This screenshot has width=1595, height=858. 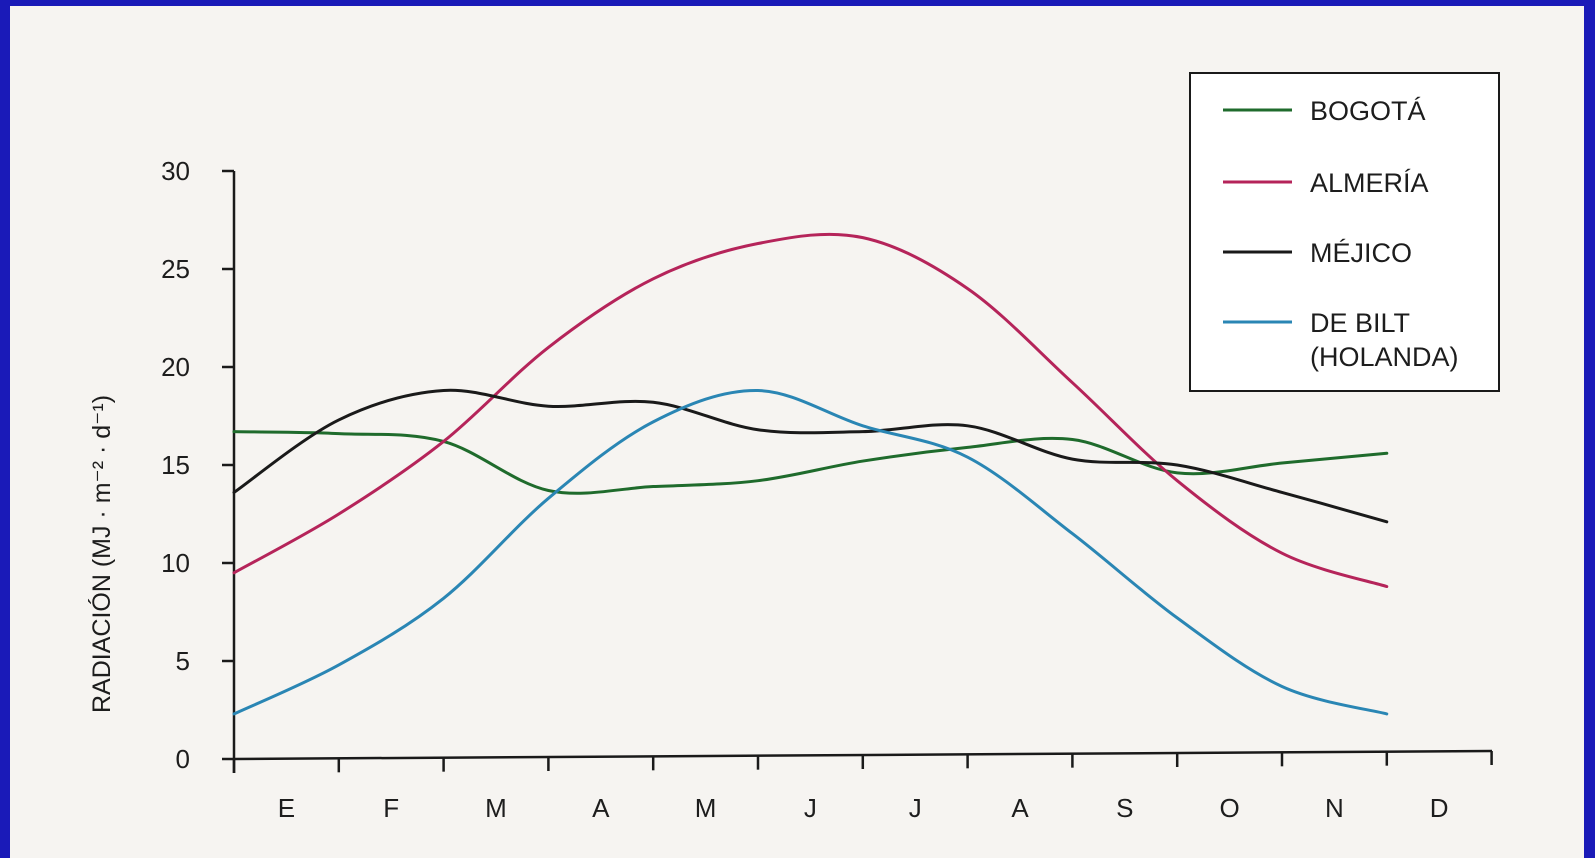 What do you see at coordinates (1369, 183) in the screenshot?
I see `legend-label: ALMERÍA` at bounding box center [1369, 183].